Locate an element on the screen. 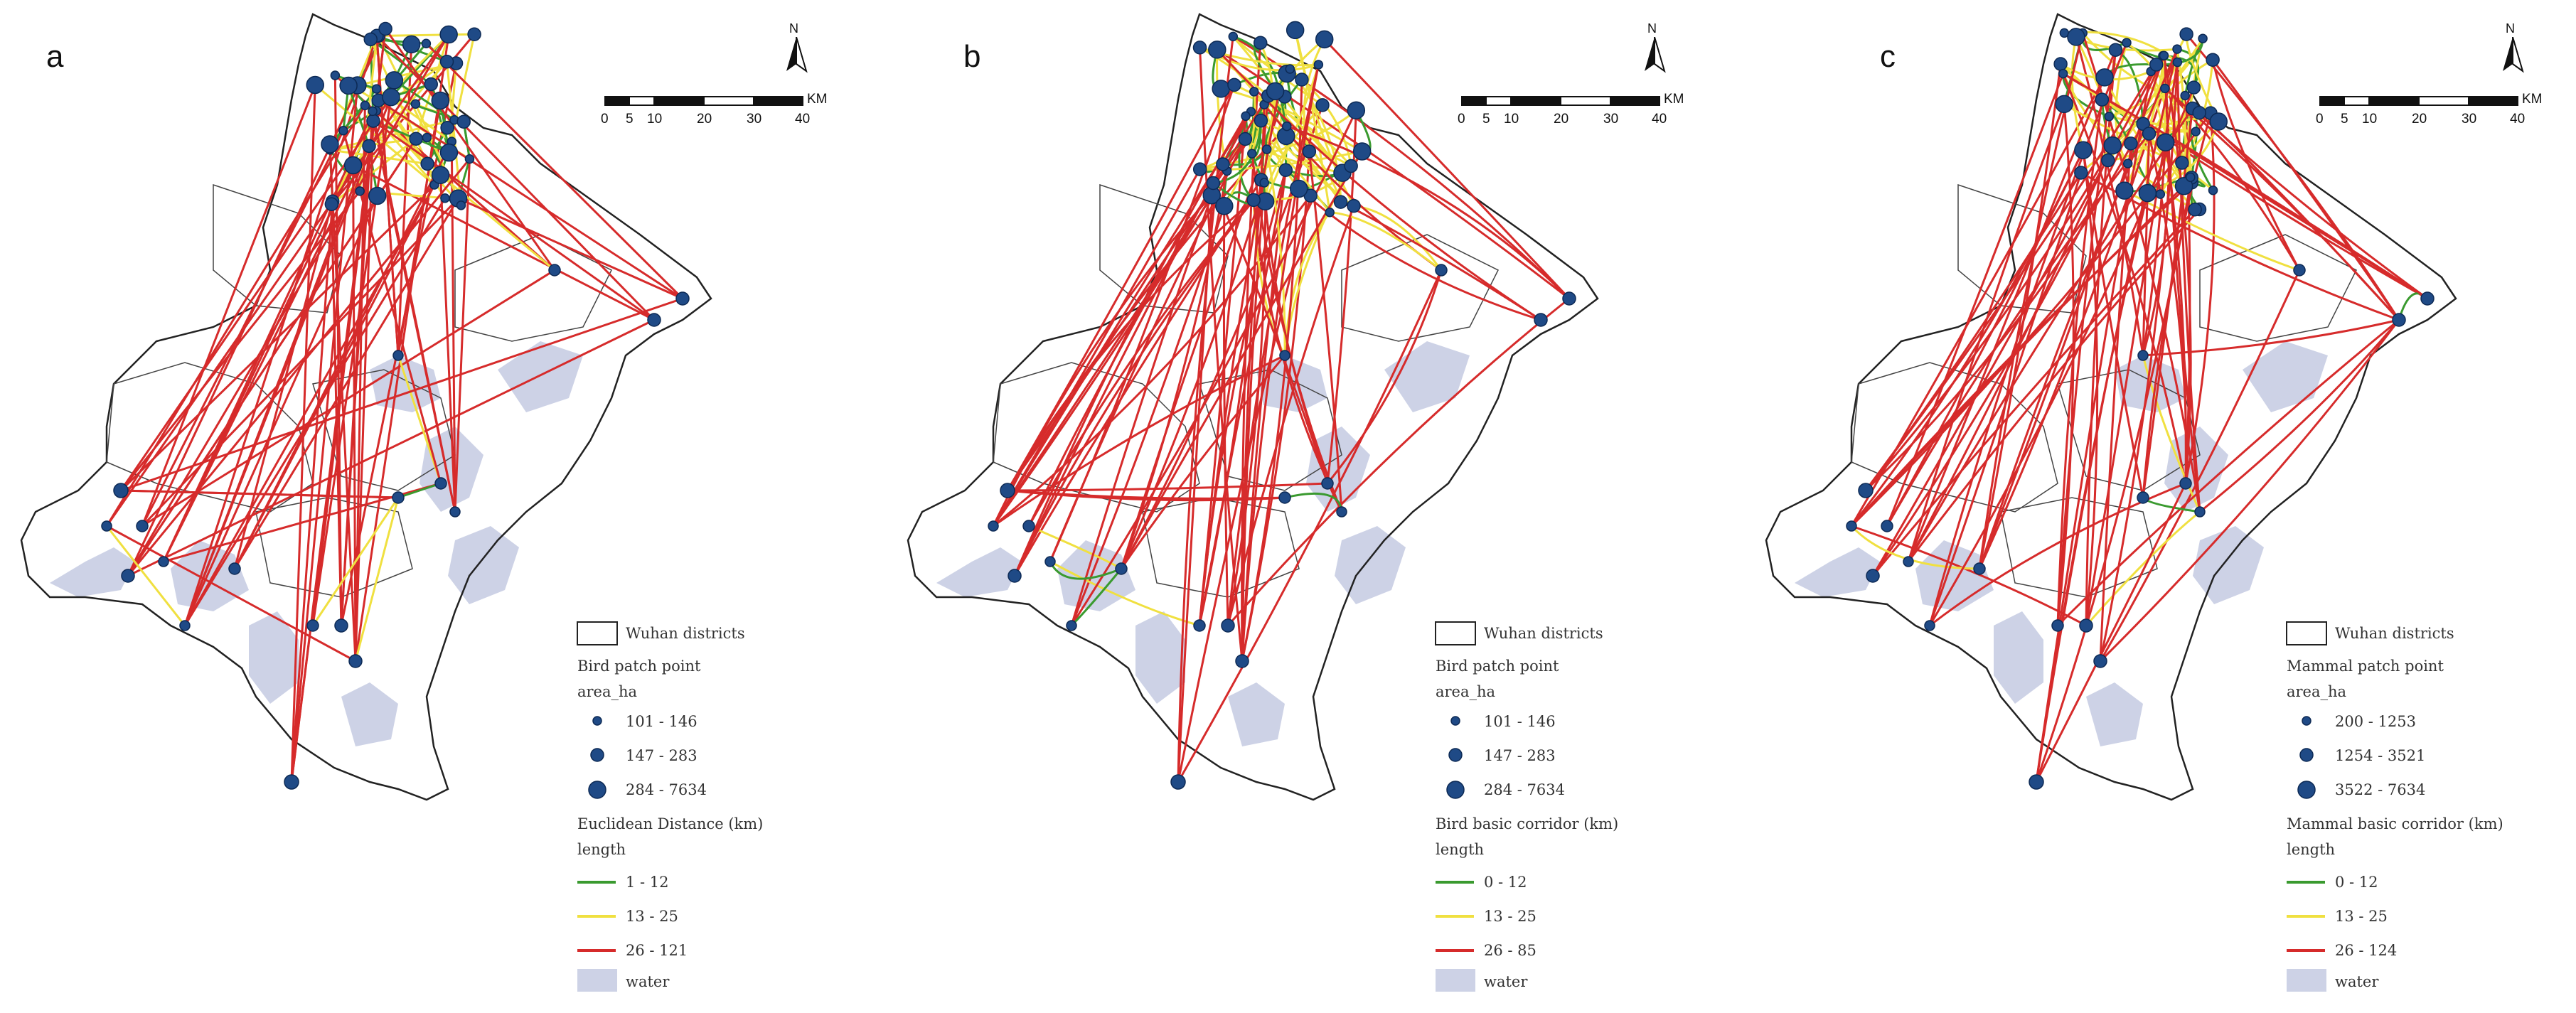 Image resolution: width=2576 pixels, height=1013 pixels. legend-districts-label: Wuhan districts is located at coordinates (1543, 633).